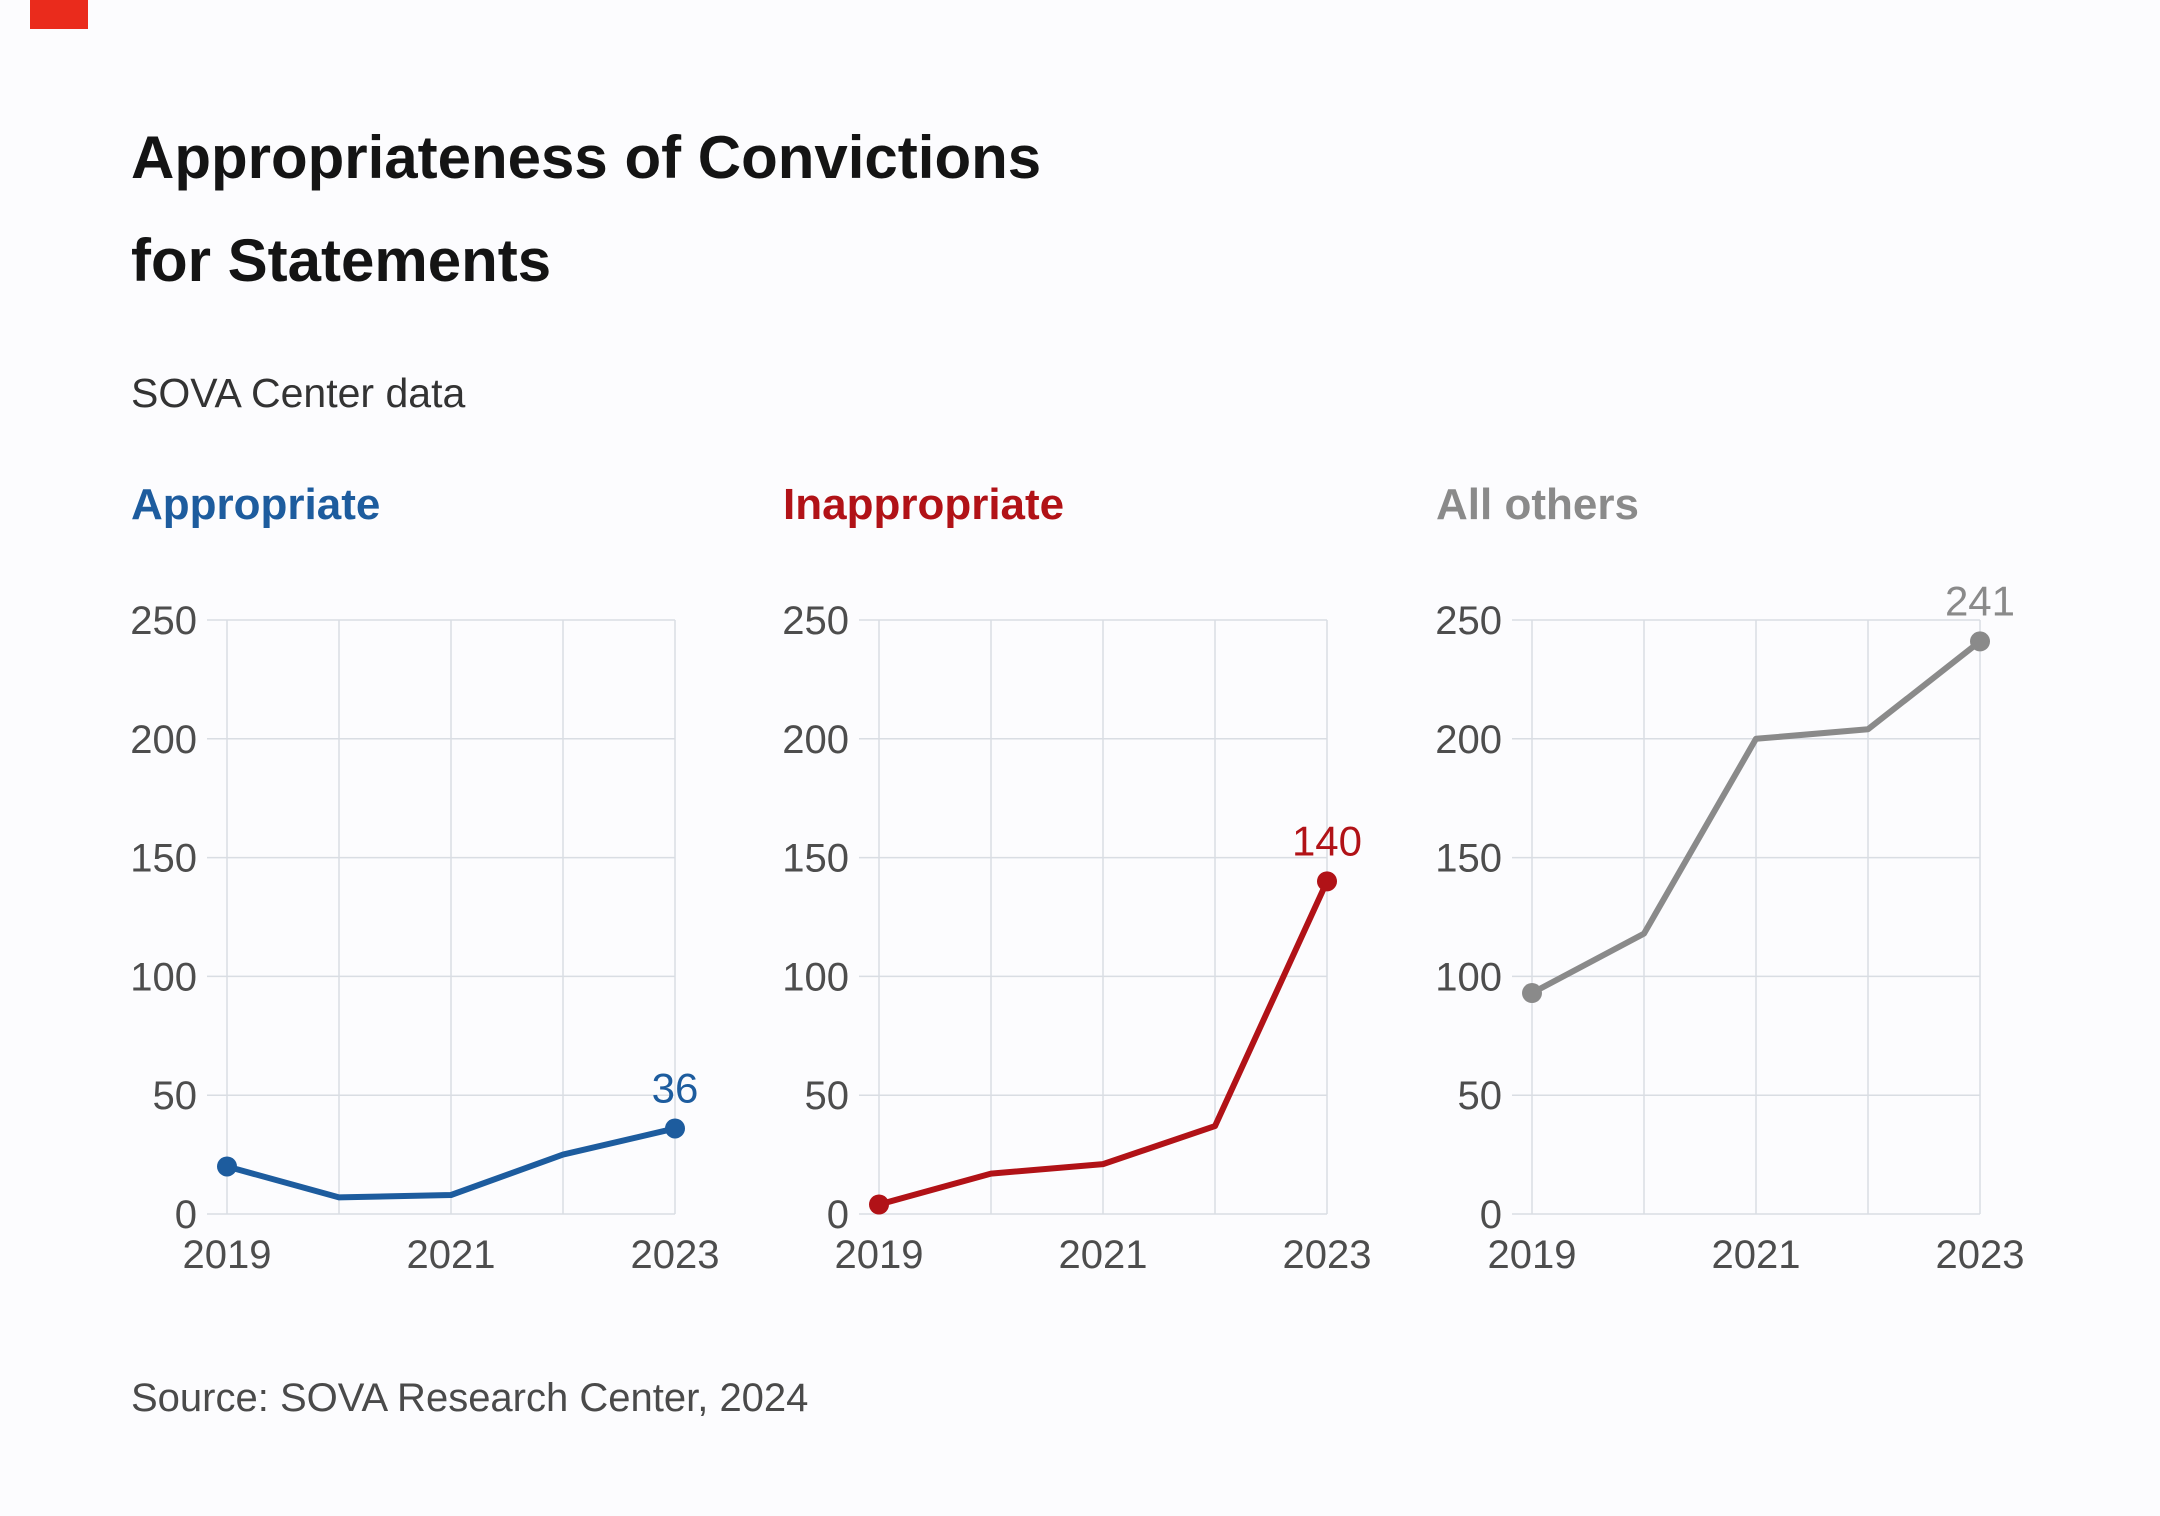 This screenshot has width=2160, height=1516. I want to click on line-chart-appropriate: 0 50 100 150 200 250 2019 2021 2023 36, so click(425, 938).